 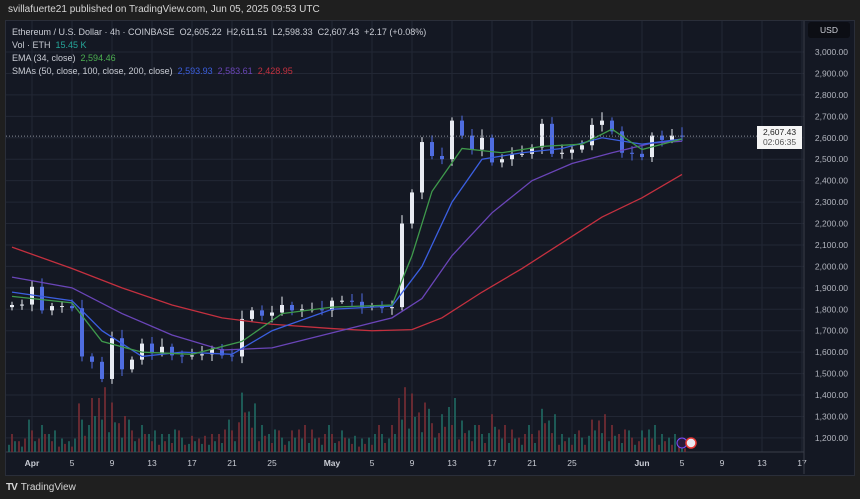 I want to click on time-tick-label: Jun, so click(x=641, y=463).